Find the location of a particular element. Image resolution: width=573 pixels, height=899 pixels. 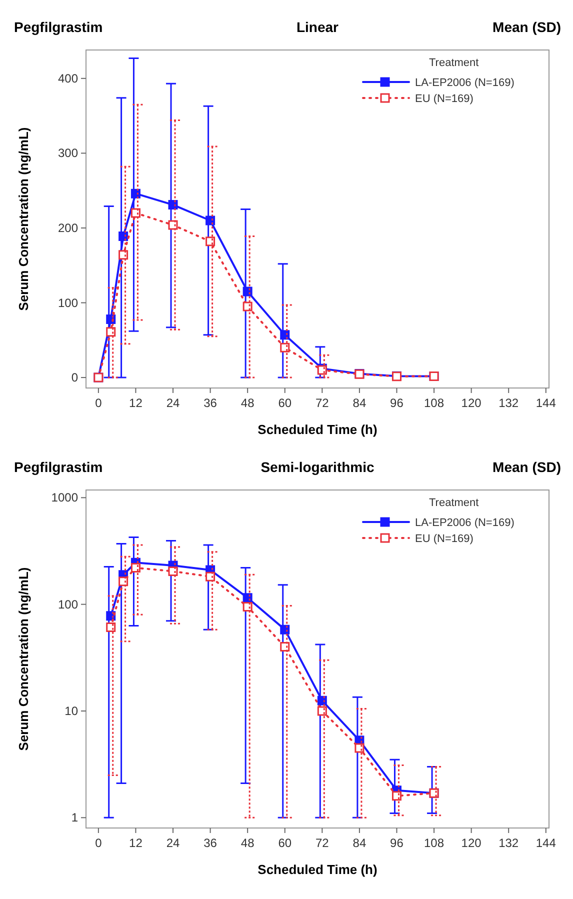

chart-title: Semi-logarithmic is located at coordinates (317, 467).